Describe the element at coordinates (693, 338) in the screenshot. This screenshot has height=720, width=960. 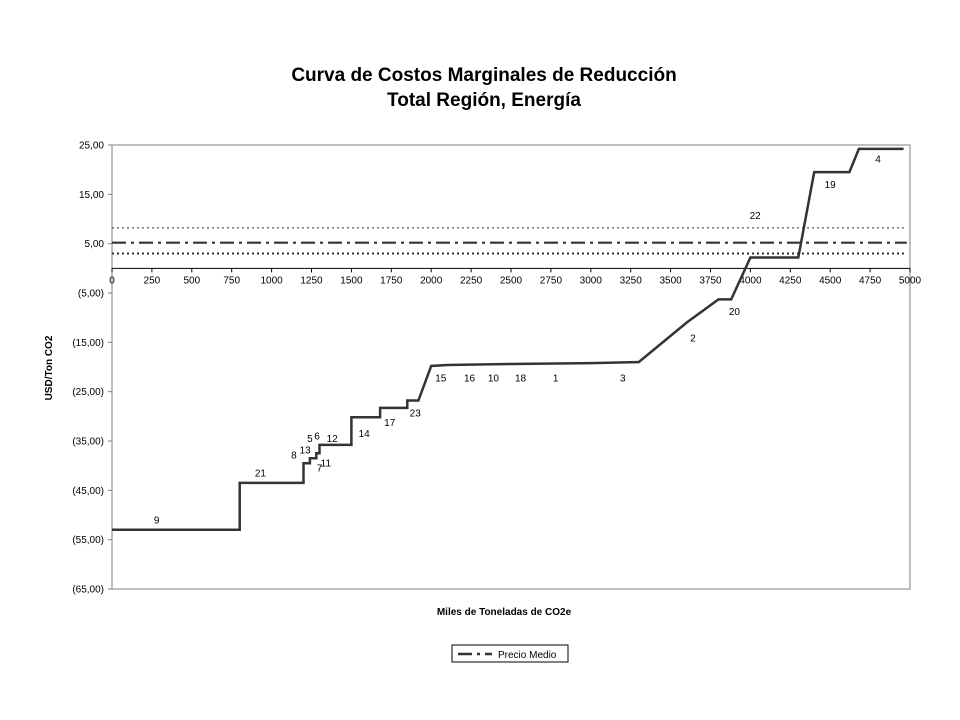
I see `measure-label: 2` at that location.